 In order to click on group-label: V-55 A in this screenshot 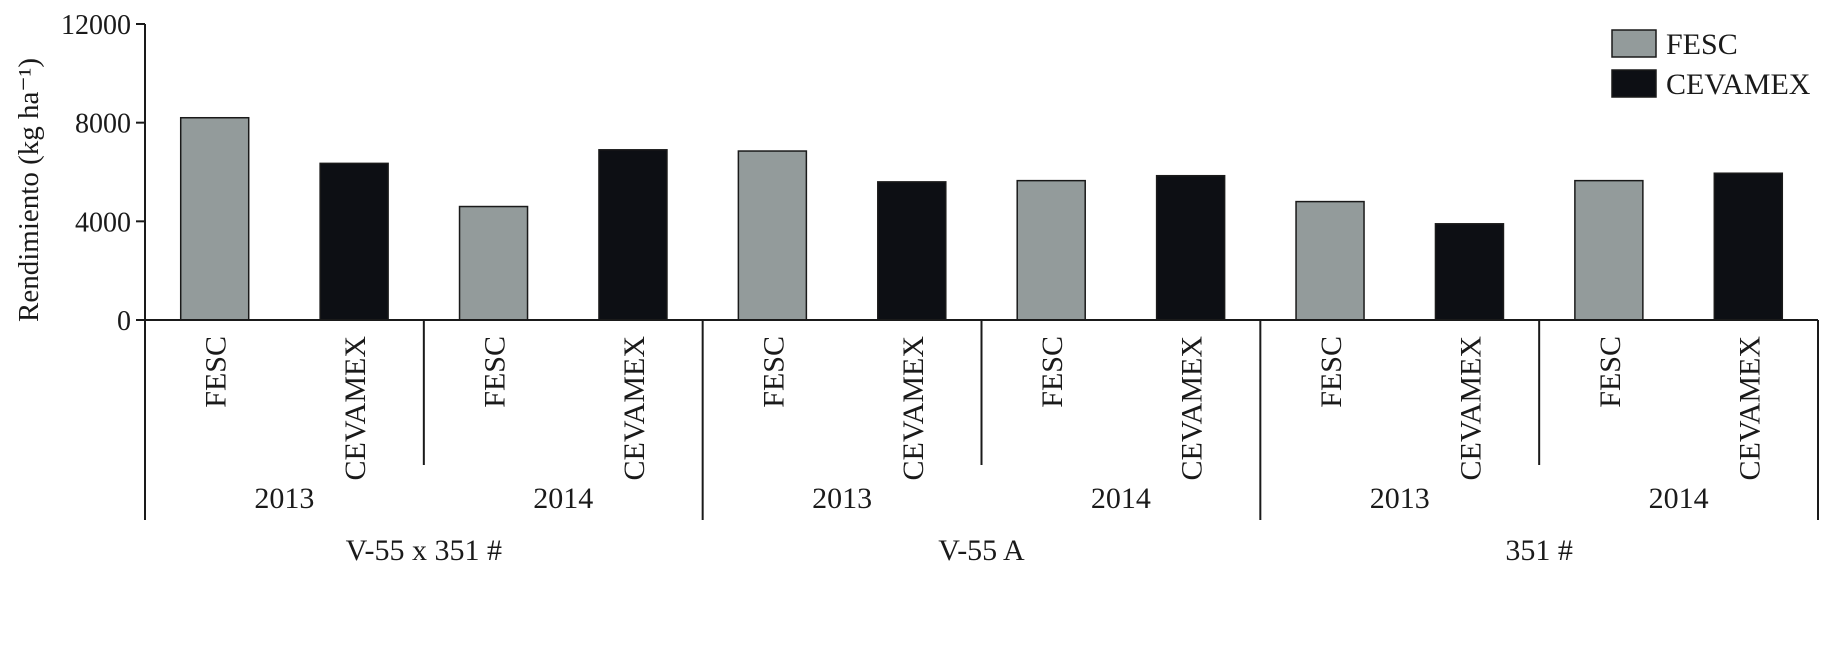, I will do `click(981, 550)`.